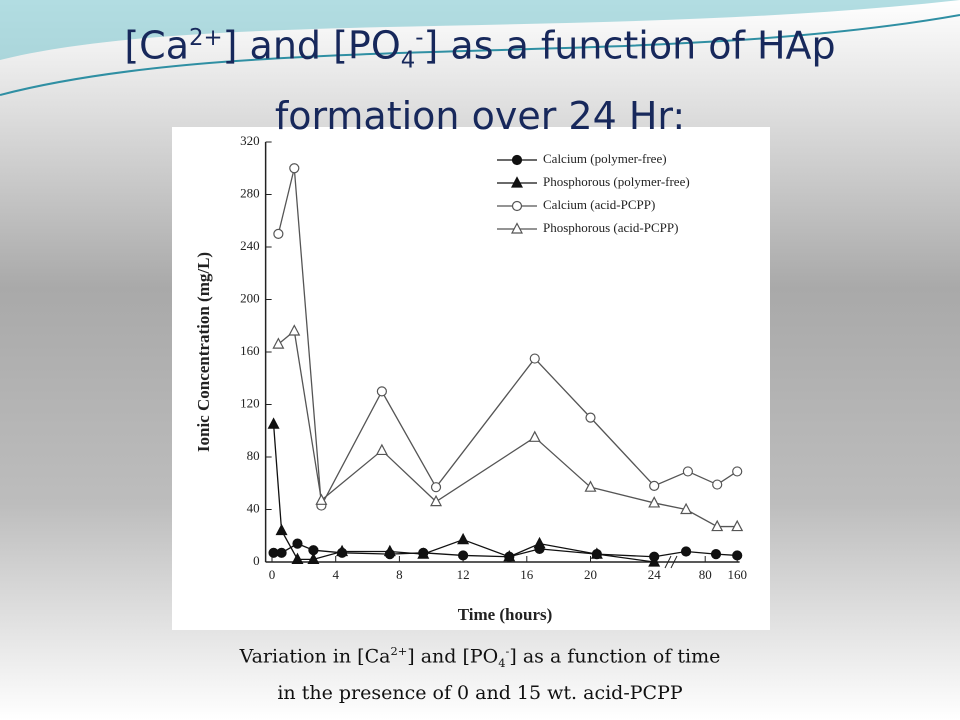 Image resolution: width=960 pixels, height=720 pixels. Describe the element at coordinates (256, 560) in the screenshot. I see `y-tick-label: 0` at that location.